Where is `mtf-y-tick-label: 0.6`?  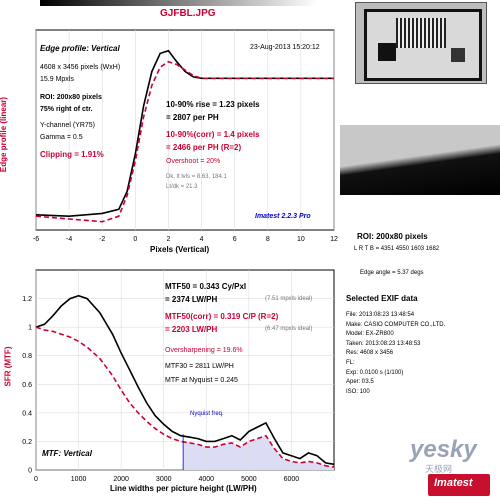 mtf-y-tick-label: 0.6 is located at coordinates (27, 385).